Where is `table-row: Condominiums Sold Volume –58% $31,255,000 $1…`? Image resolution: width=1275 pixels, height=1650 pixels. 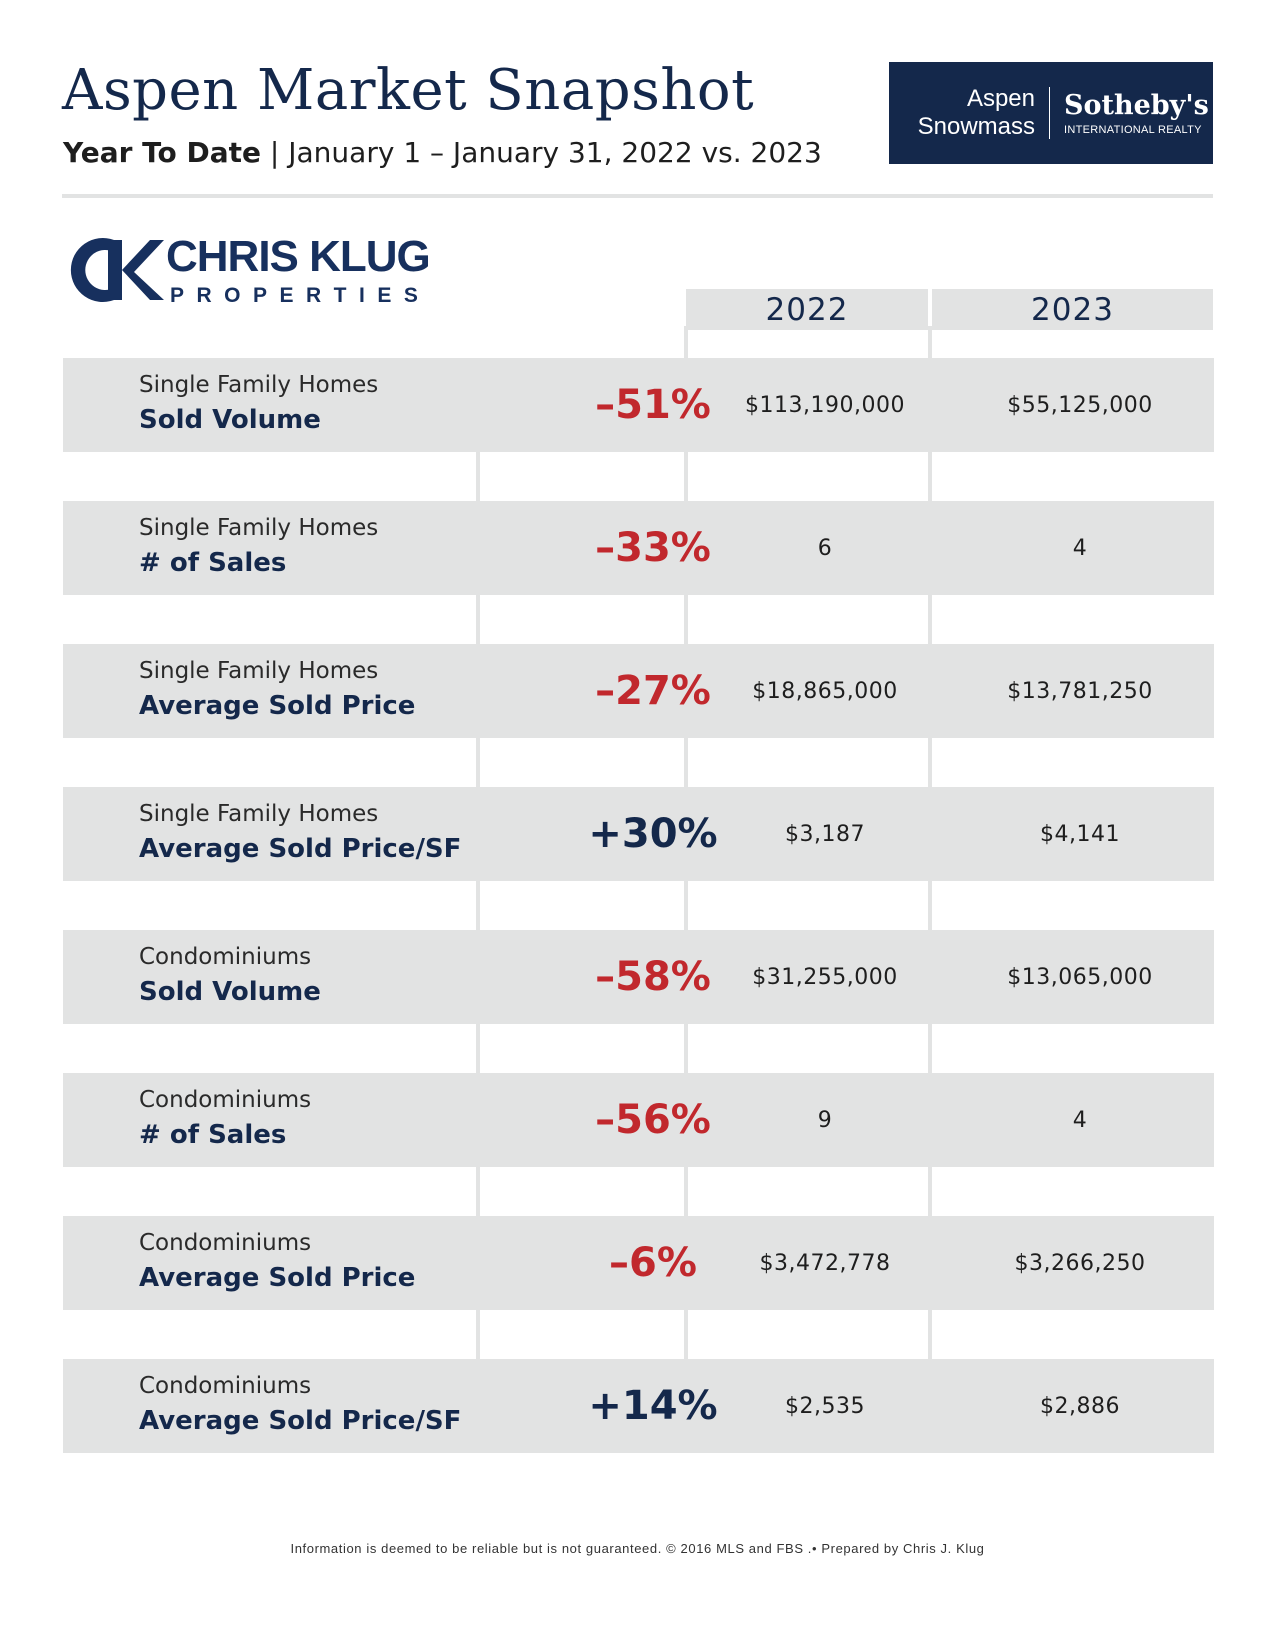
table-row: Condominiums Sold Volume –58% $31,255,000 $1… is located at coordinates (638, 977).